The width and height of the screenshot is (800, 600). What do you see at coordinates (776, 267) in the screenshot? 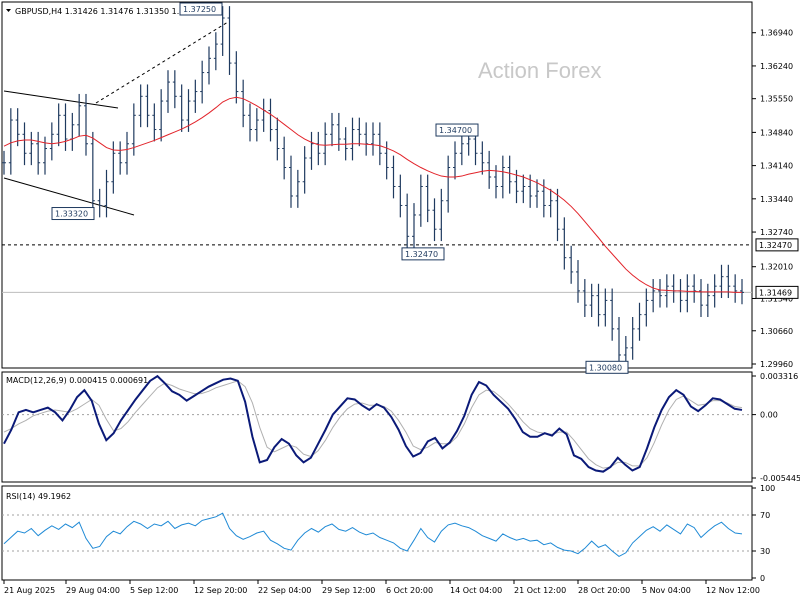
I see `price-tick-label: 1.32010` at bounding box center [776, 267].